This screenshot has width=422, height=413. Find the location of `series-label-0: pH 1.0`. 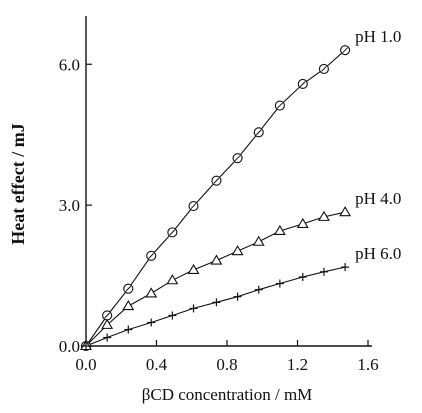

series-label-0: pH 1.0 is located at coordinates (378, 36).